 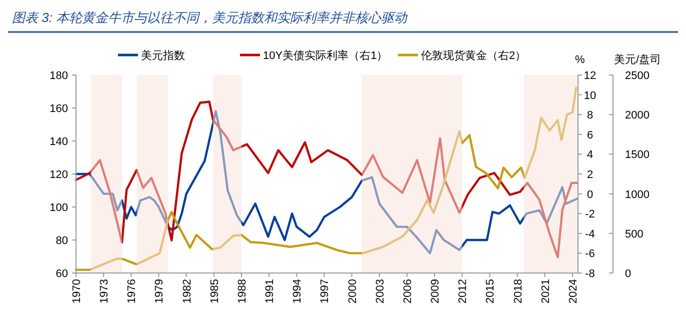 I want to click on x-tick-label: 1994, so click(x=298, y=291).